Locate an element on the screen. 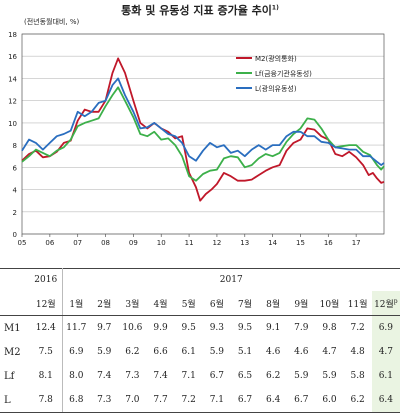 The width and height of the screenshot is (400, 413). x-tick-label: 14 is located at coordinates (272, 243).